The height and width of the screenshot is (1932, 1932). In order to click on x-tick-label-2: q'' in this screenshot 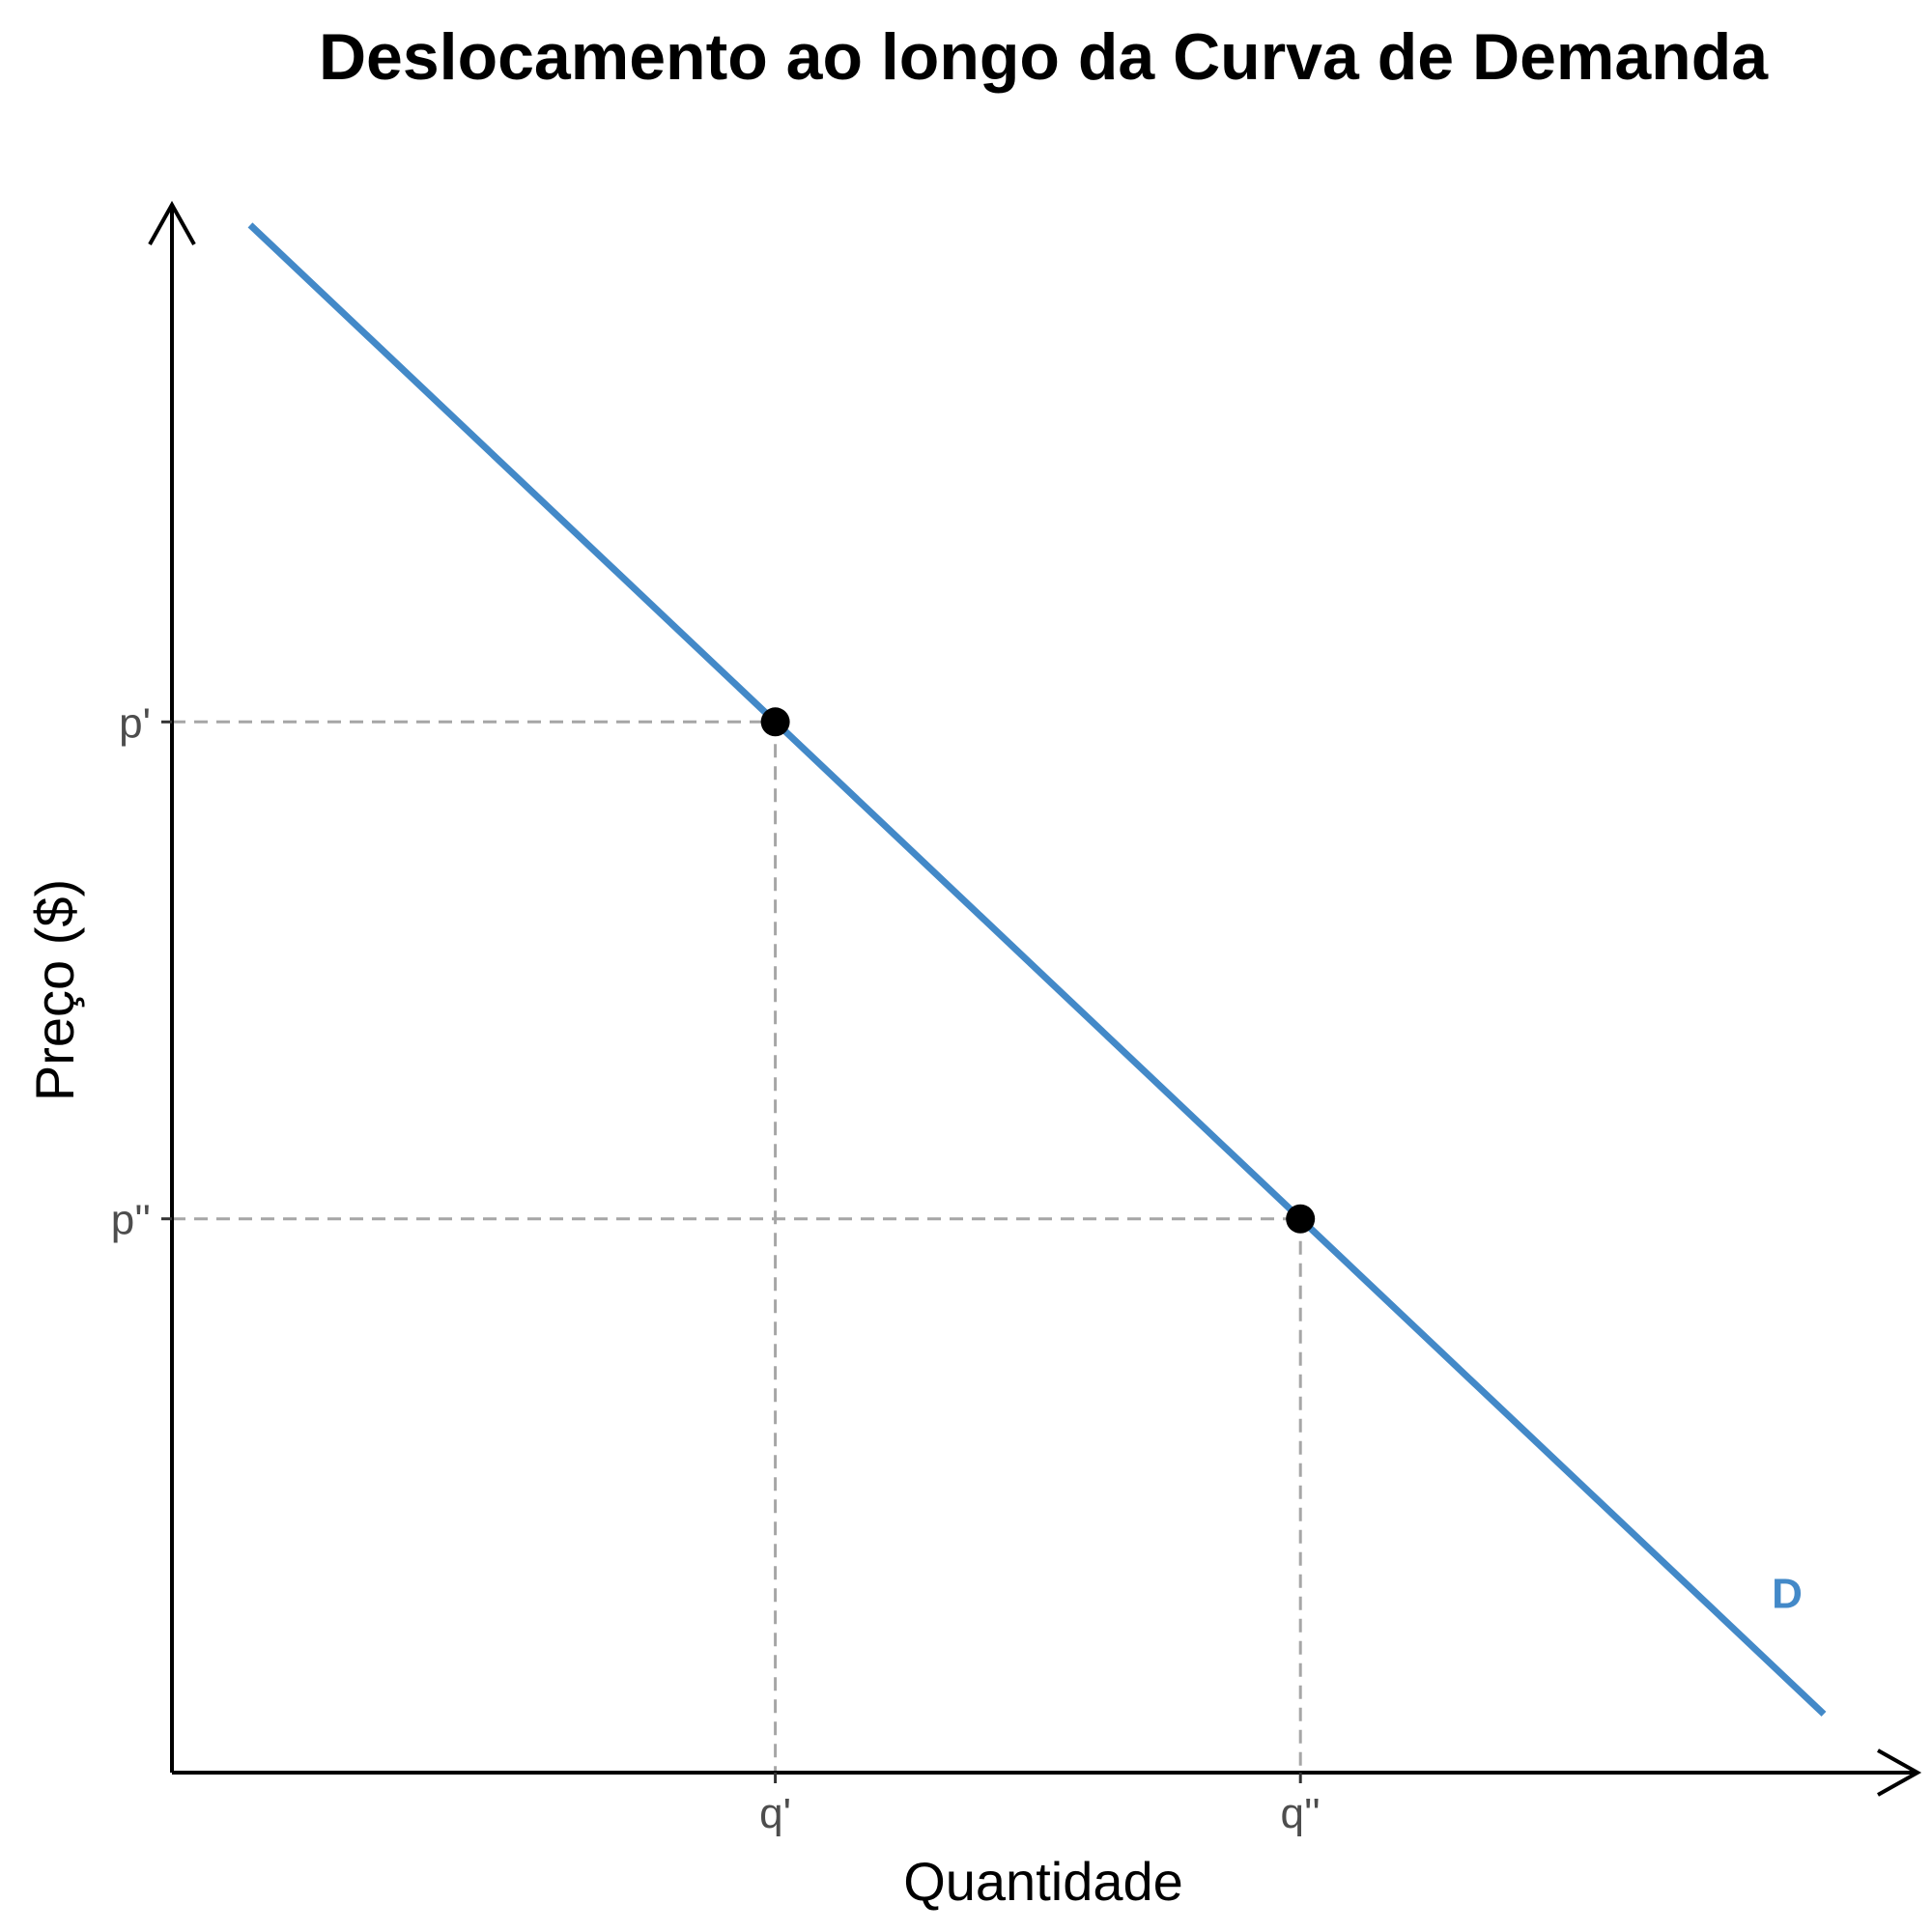, I will do `click(1301, 1813)`.